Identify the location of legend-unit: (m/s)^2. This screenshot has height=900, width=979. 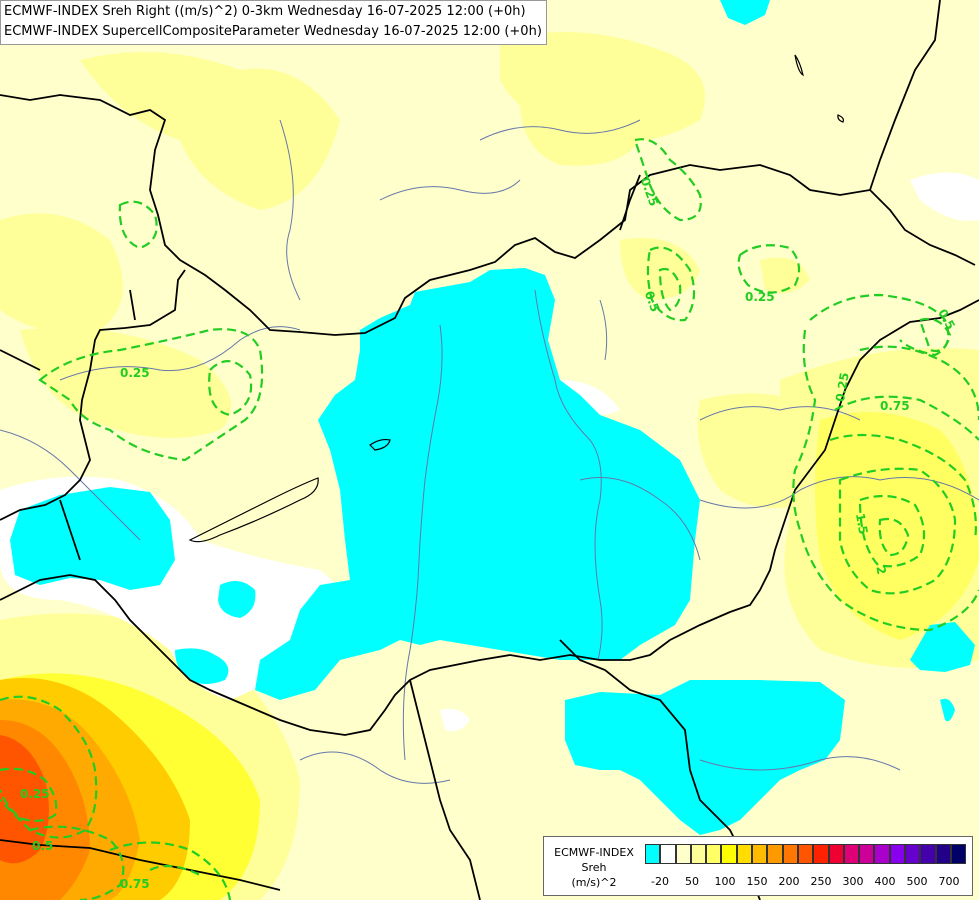
(594, 882).